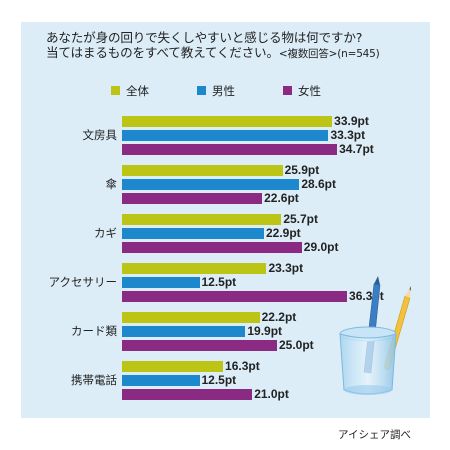 This screenshot has width=450, height=450. What do you see at coordinates (301, 219) in the screenshot?
I see `value-label: 25.7pt` at bounding box center [301, 219].